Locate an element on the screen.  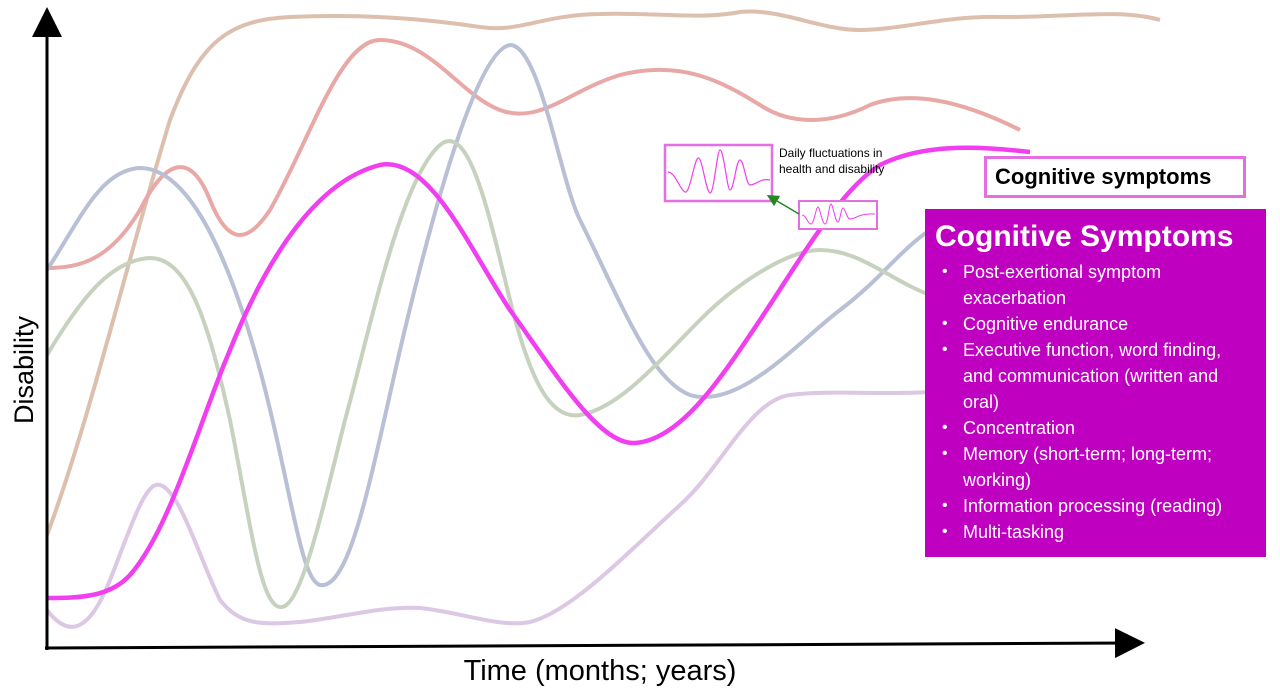
fluctuation-arrow is located at coordinates (783, 204).